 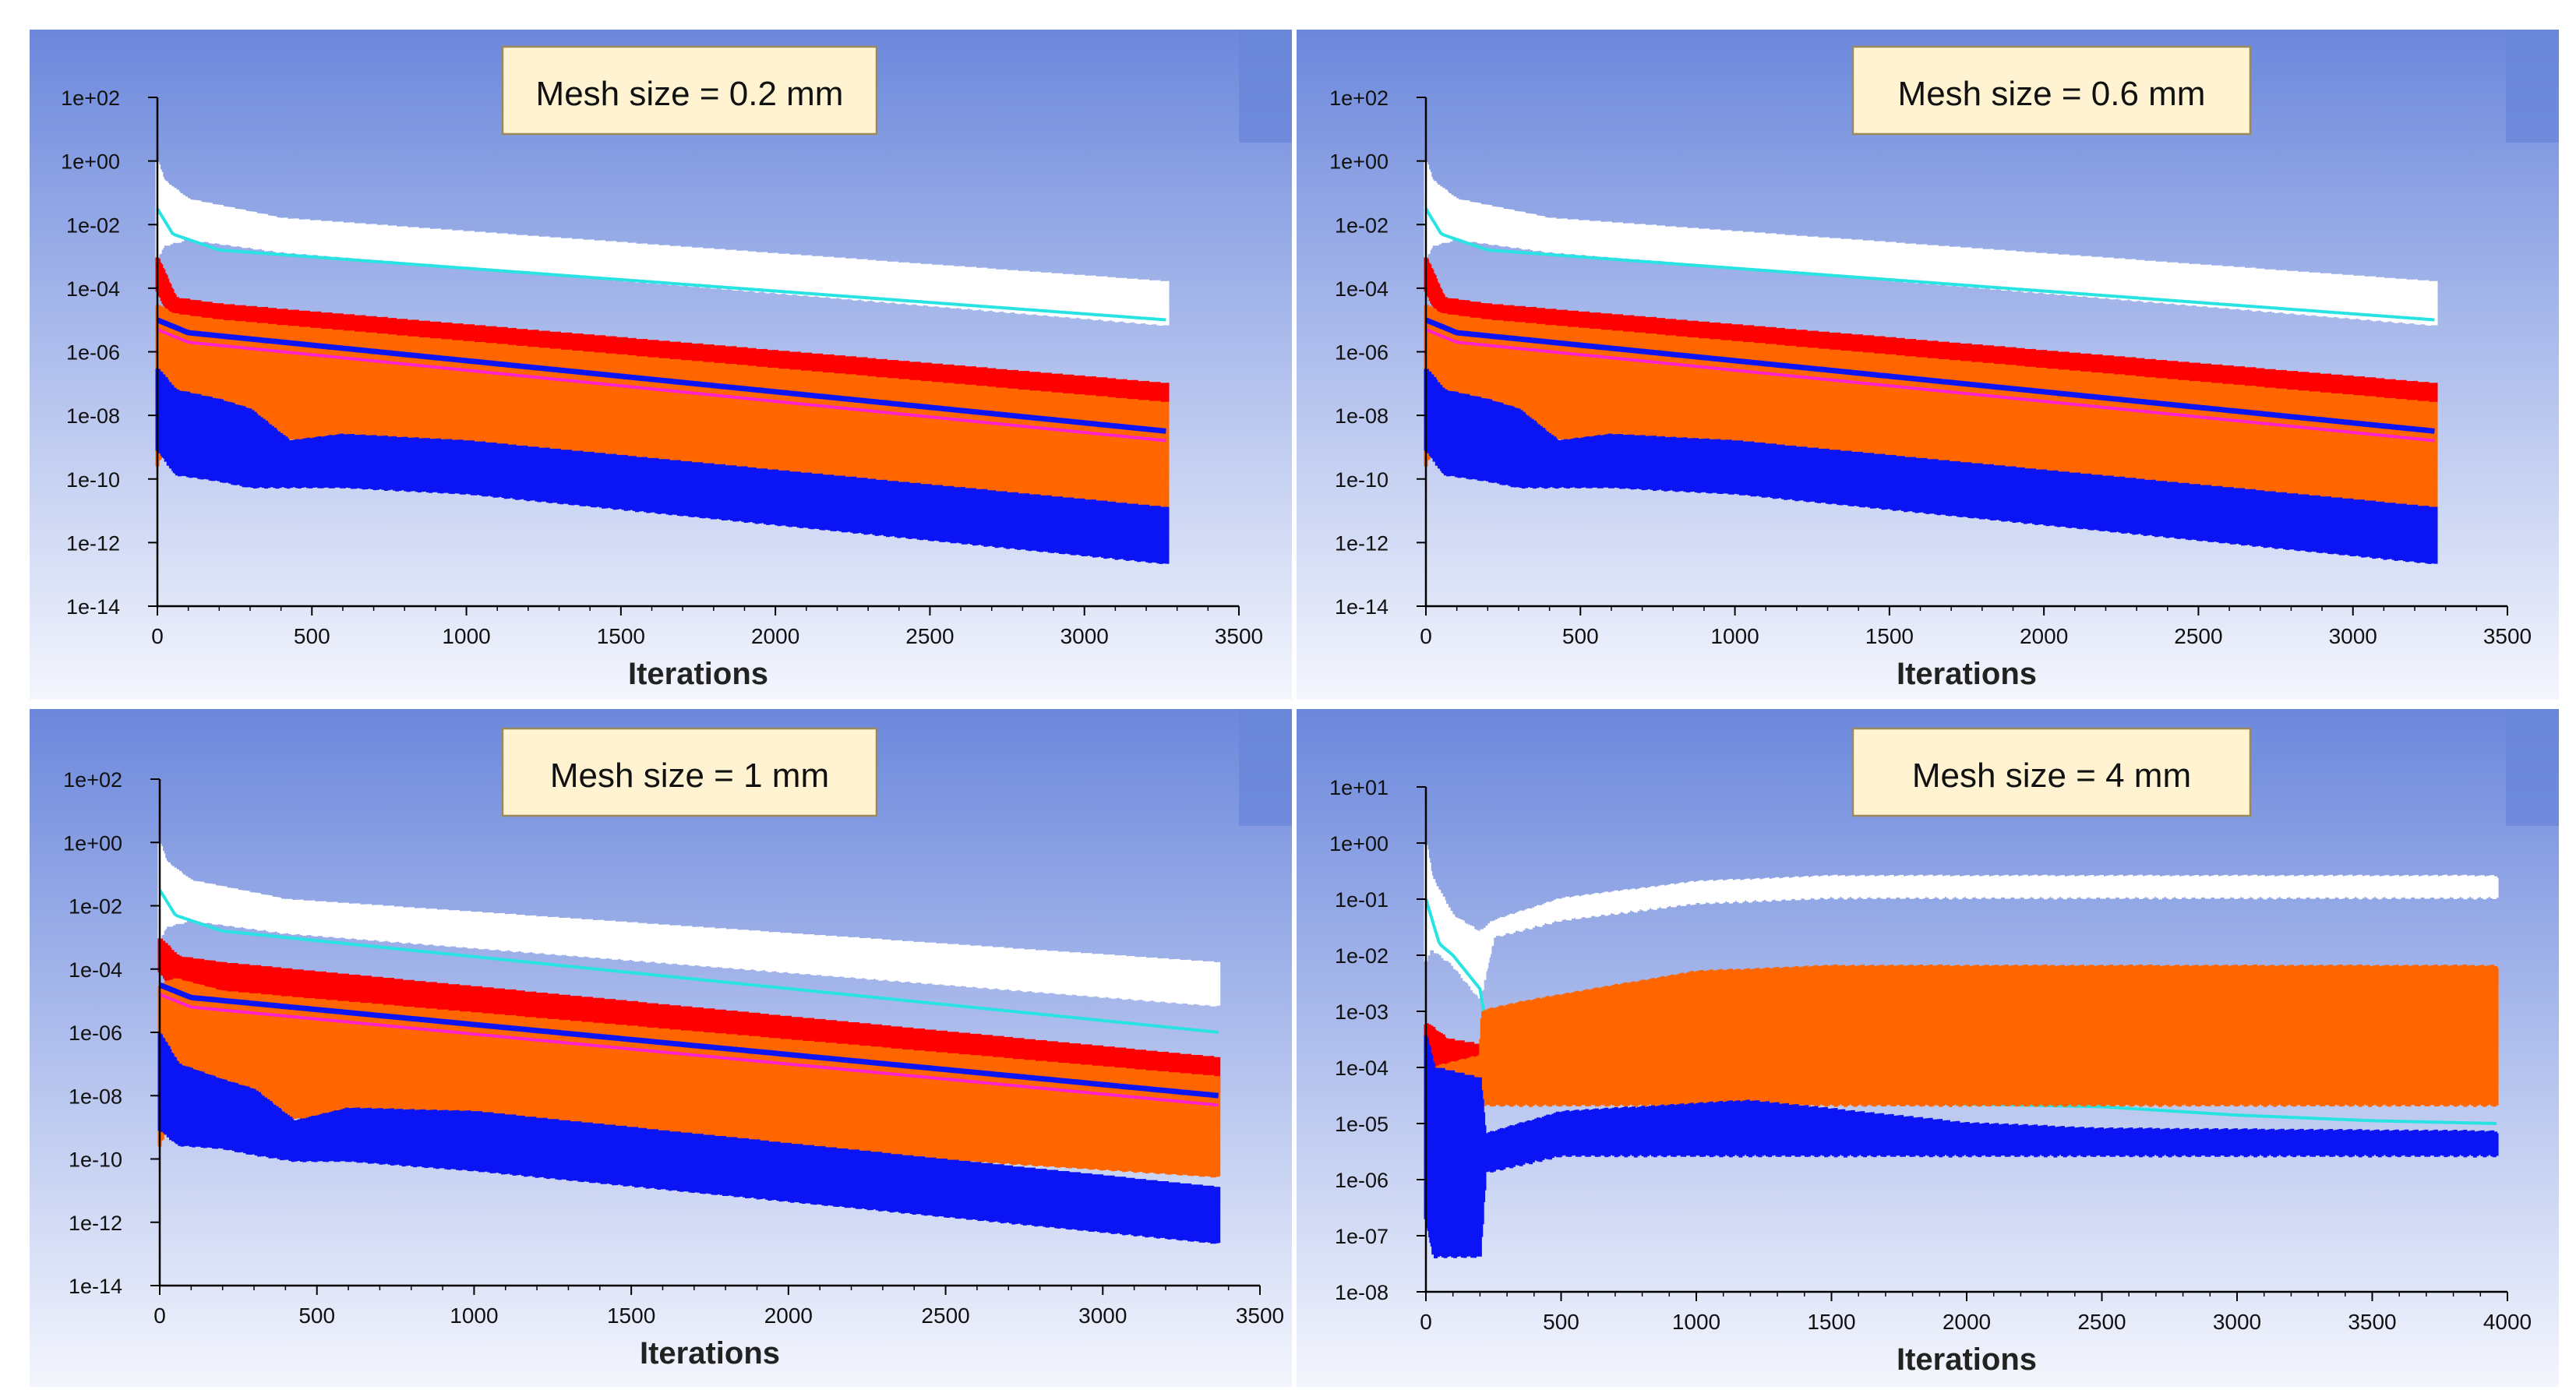 I want to click on y-tick-label: 1e-01, so click(x=1362, y=900).